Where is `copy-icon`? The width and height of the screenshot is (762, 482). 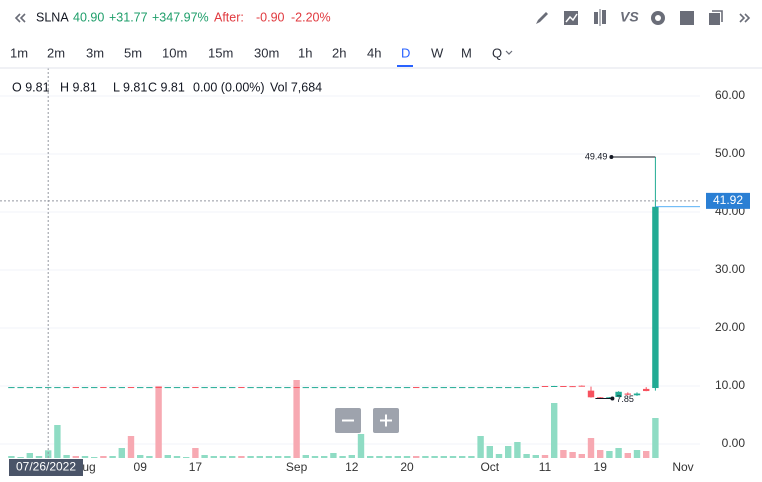 copy-icon is located at coordinates (716, 17).